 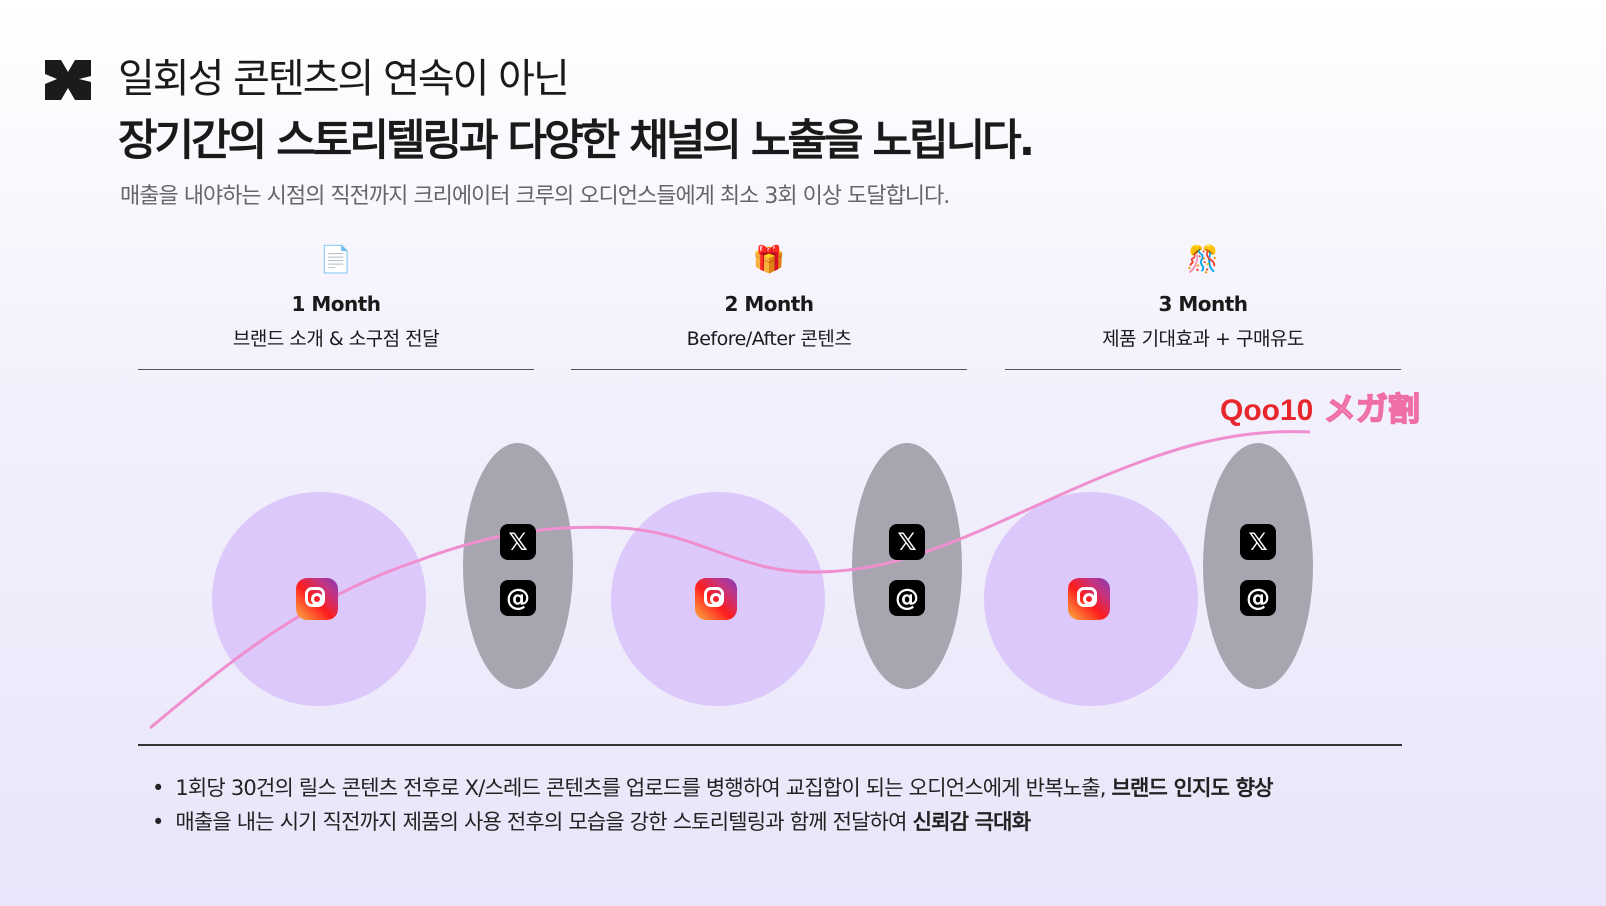 I want to click on qoo10-megawari-logo: Qoo10 メガ割, so click(x=1320, y=407).